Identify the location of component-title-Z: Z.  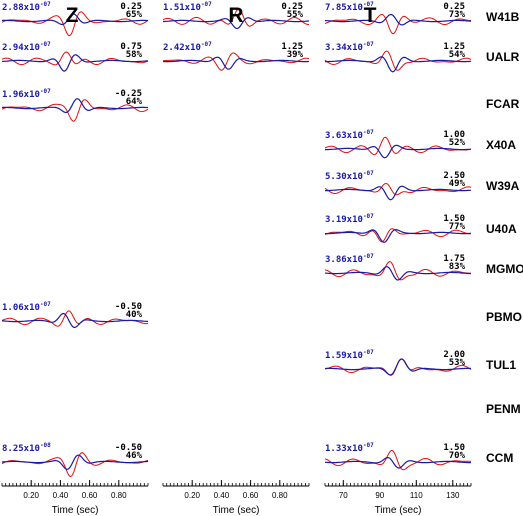
(72, 15).